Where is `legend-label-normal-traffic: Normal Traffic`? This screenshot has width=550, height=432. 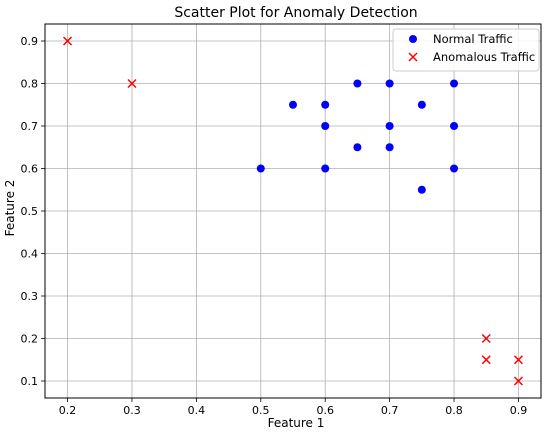
legend-label-normal-traffic: Normal Traffic is located at coordinates (473, 39).